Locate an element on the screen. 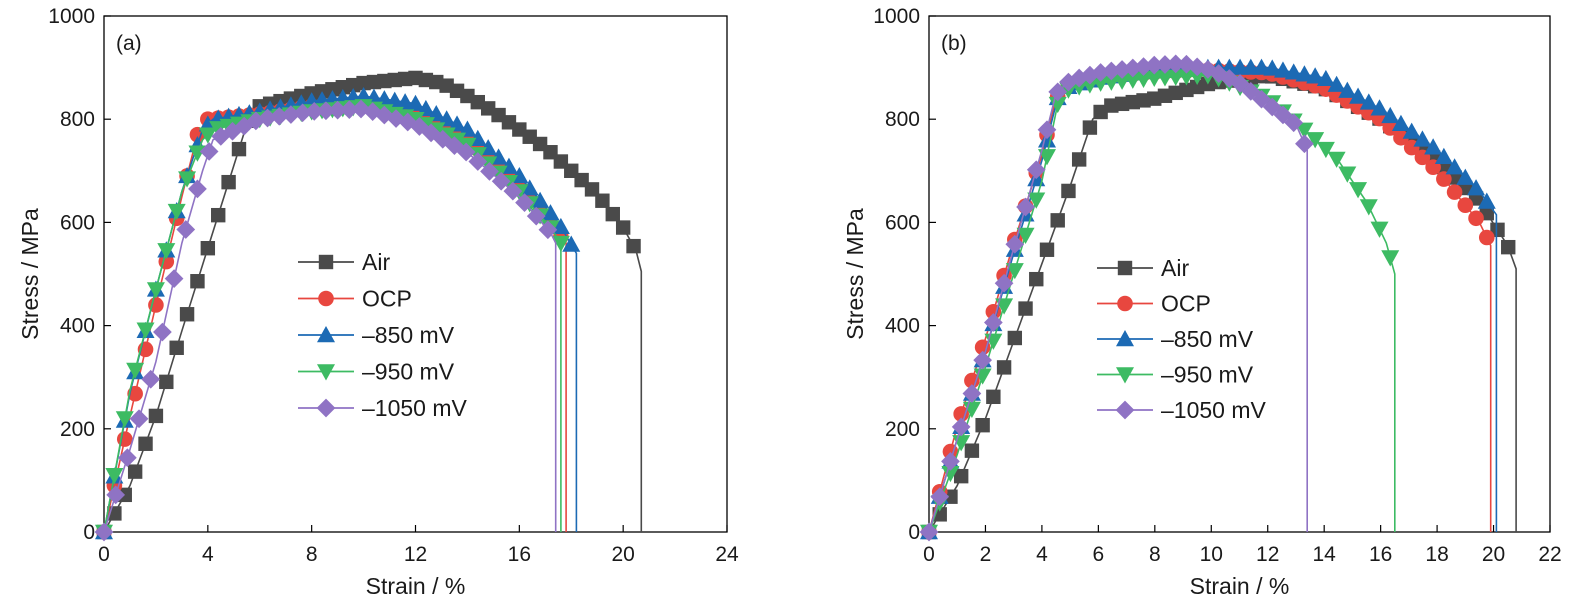 This screenshot has width=1595, height=612. x-tick-label: 8 is located at coordinates (1155, 554).